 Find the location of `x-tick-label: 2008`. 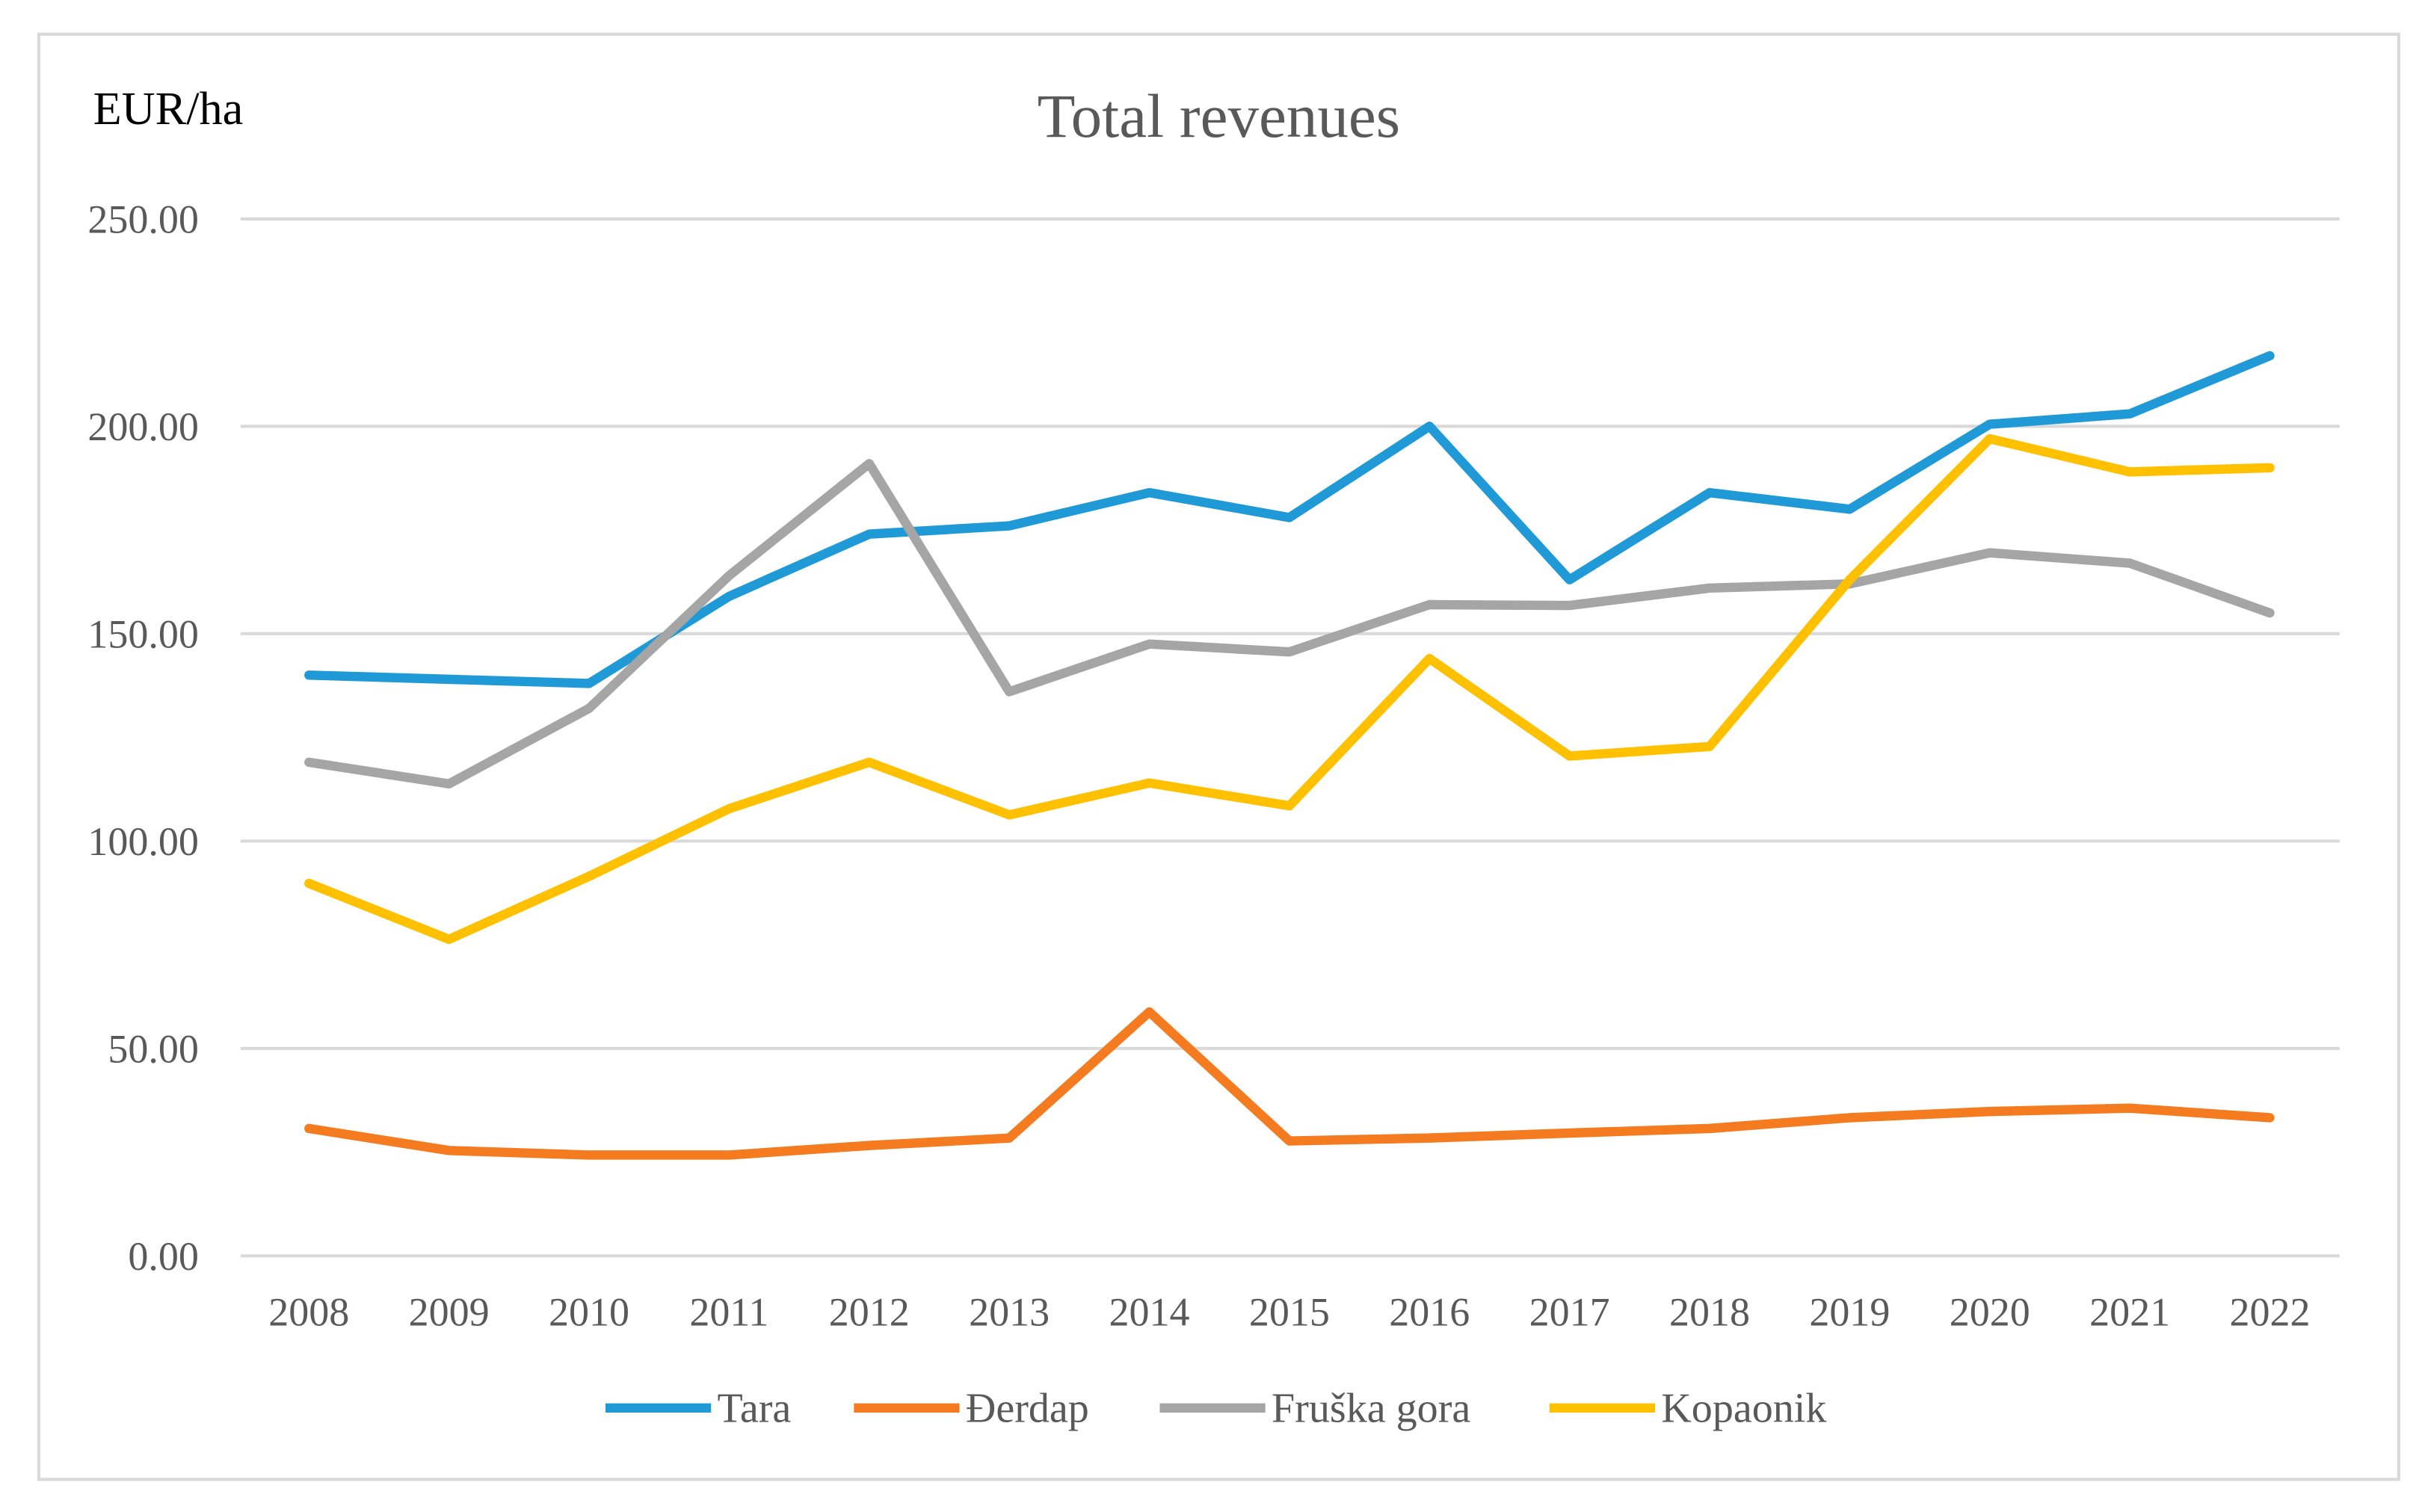

x-tick-label: 2008 is located at coordinates (308, 1312).